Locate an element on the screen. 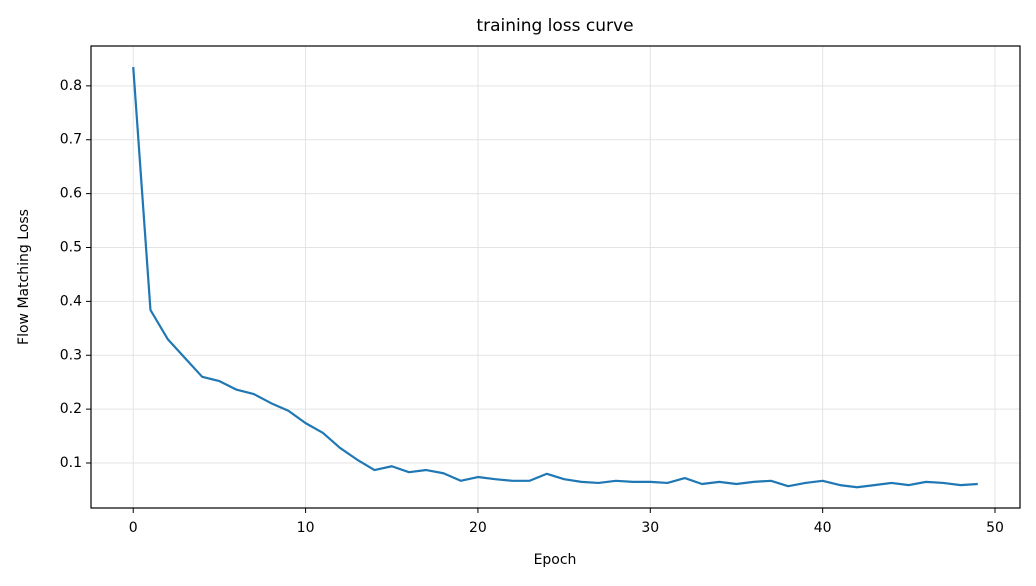 Image resolution: width=1036 pixels, height=586 pixels. y-tick-label: 0.2 is located at coordinates (71, 409).